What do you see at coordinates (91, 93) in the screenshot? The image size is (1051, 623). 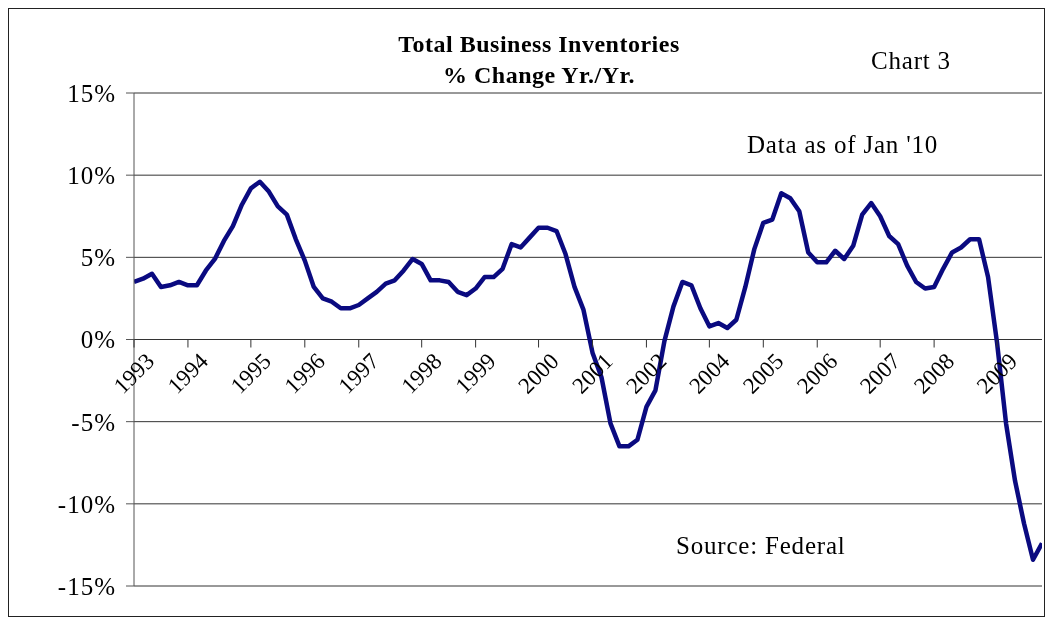 I see `y-tick-label: 15%` at bounding box center [91, 93].